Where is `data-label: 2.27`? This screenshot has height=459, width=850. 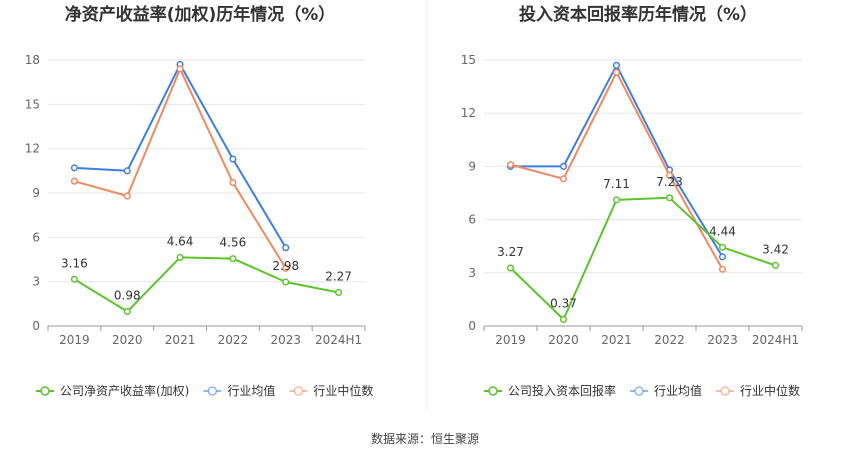
data-label: 2.27 is located at coordinates (338, 276).